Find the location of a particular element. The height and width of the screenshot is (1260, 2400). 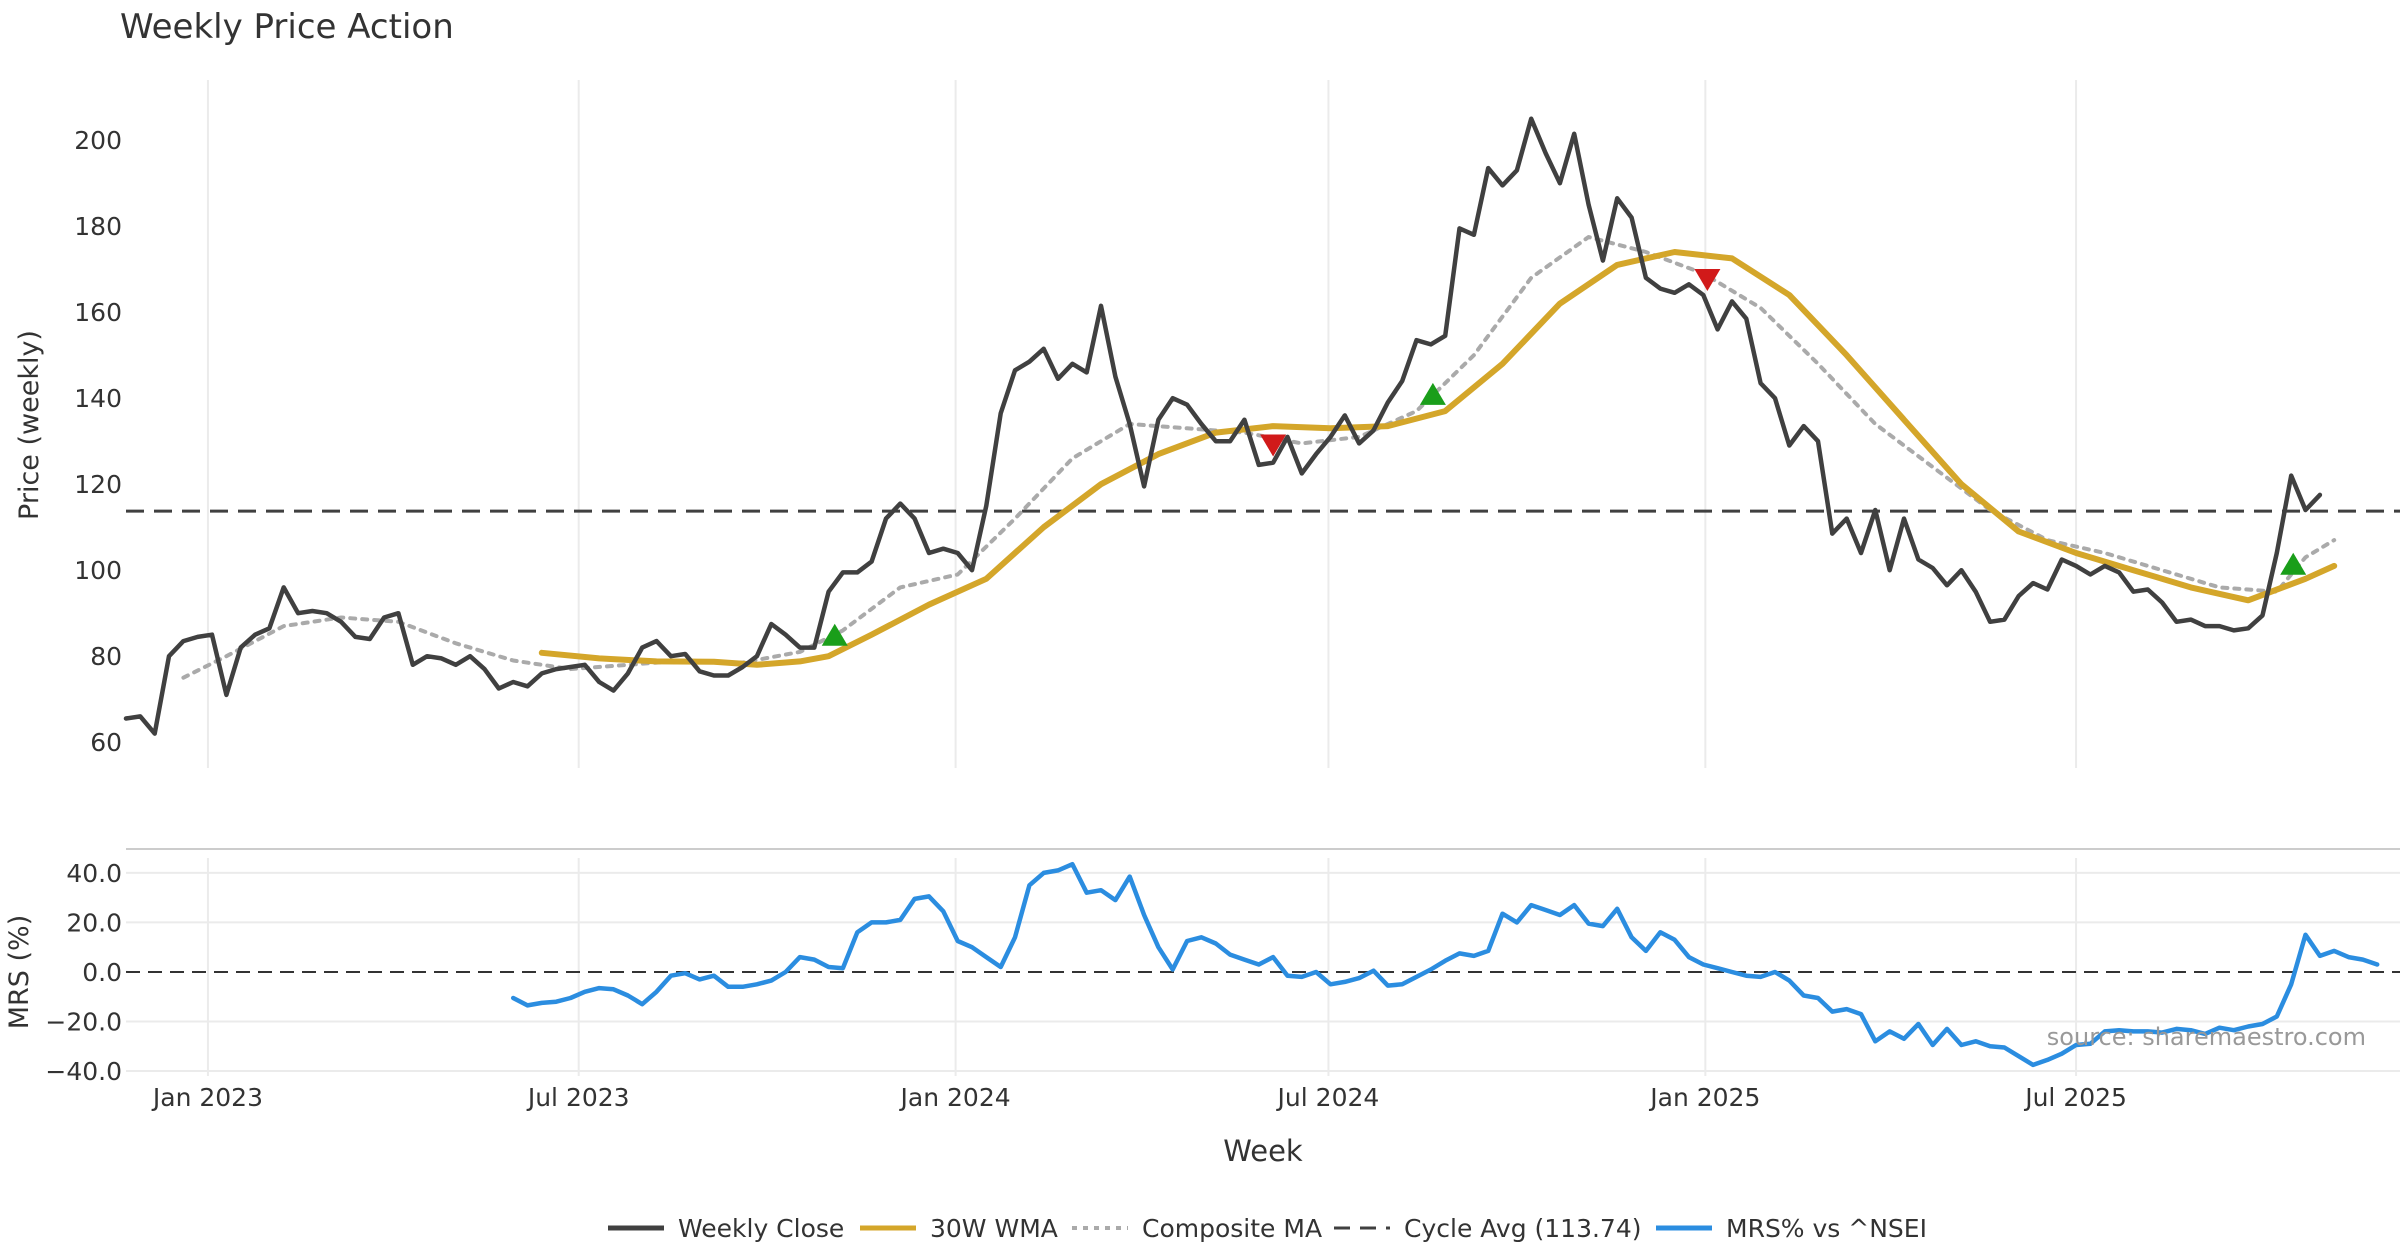

price-y-tick-label: 160 is located at coordinates (98, 312).